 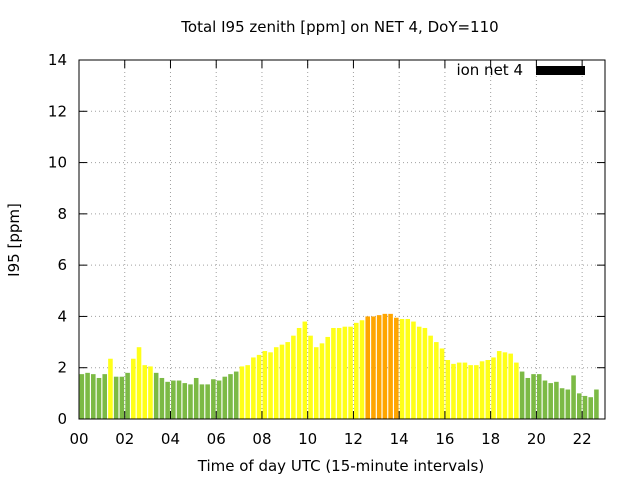 I want to click on x-tick-label: 00, so click(x=78, y=439).